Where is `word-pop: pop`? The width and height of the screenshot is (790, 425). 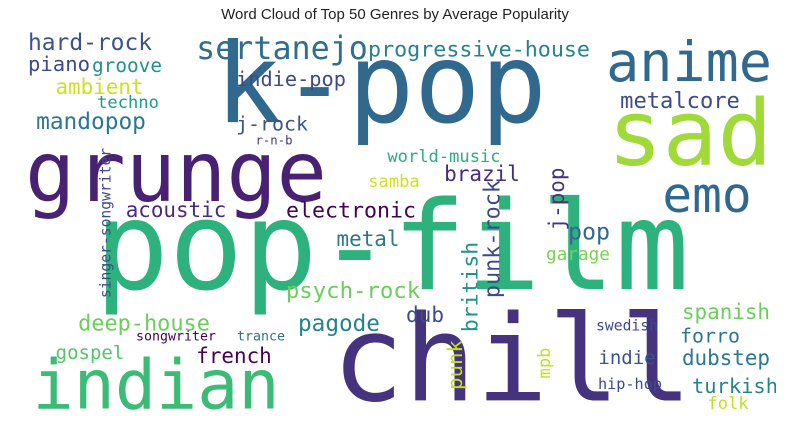
word-pop: pop is located at coordinates (589, 232).